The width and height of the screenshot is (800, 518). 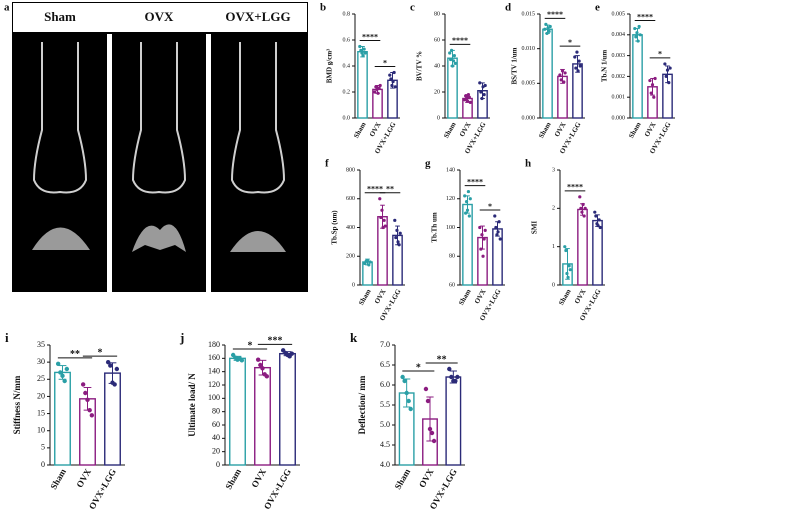 What do you see at coordinates (216, 437) in the screenshot?
I see `y-tick-label: 40` at bounding box center [216, 437].